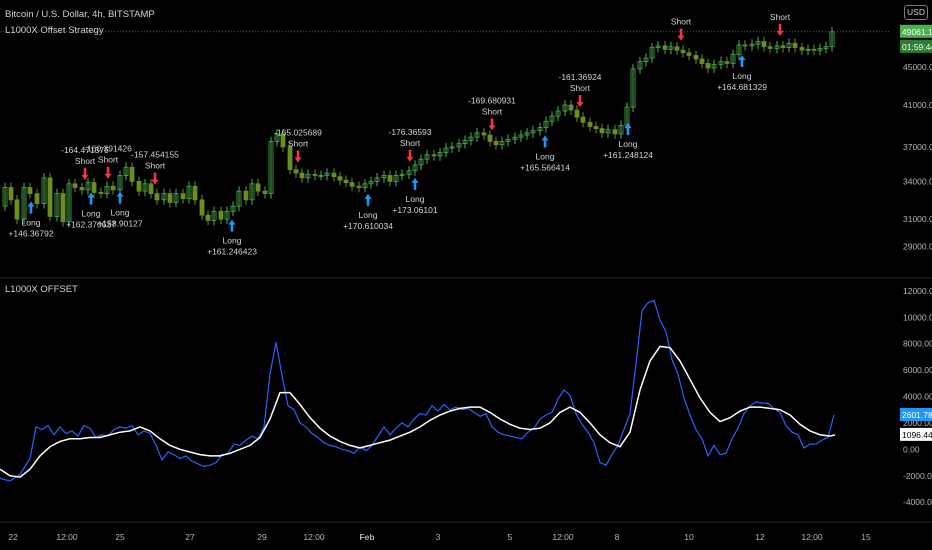  I want to click on price-tick-label: 45000.00, so click(917, 67).